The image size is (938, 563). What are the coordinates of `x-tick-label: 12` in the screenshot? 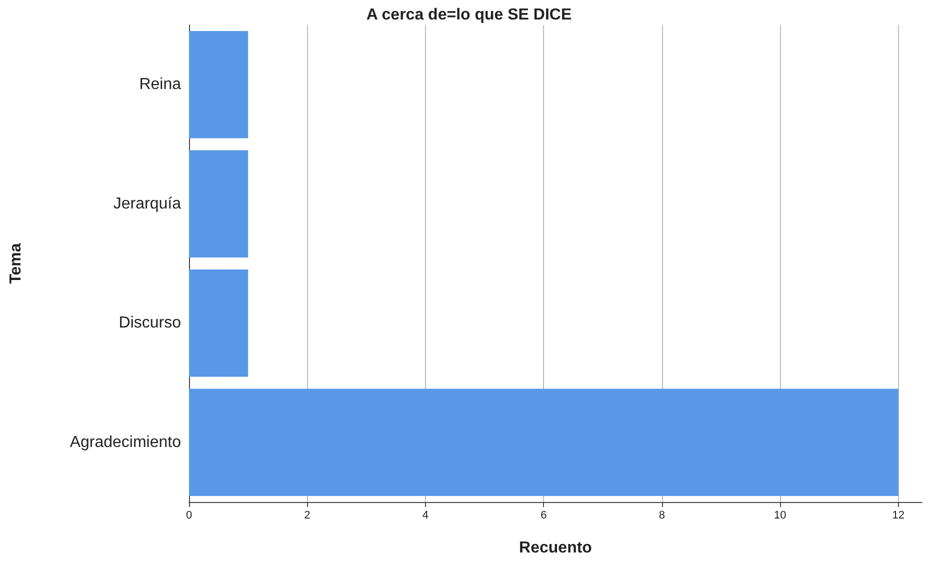 It's located at (898, 516).